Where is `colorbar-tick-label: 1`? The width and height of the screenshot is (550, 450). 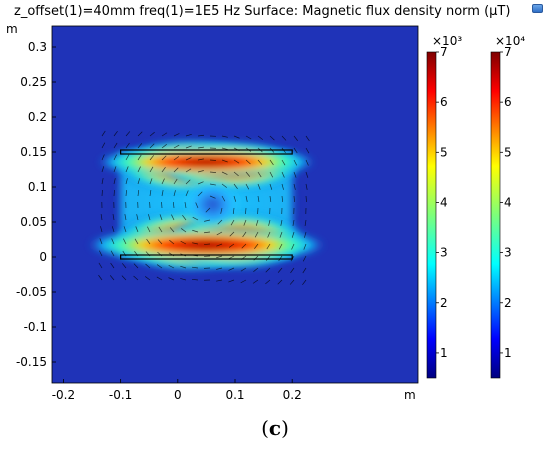
colorbar-tick-label: 1 is located at coordinates (444, 353).